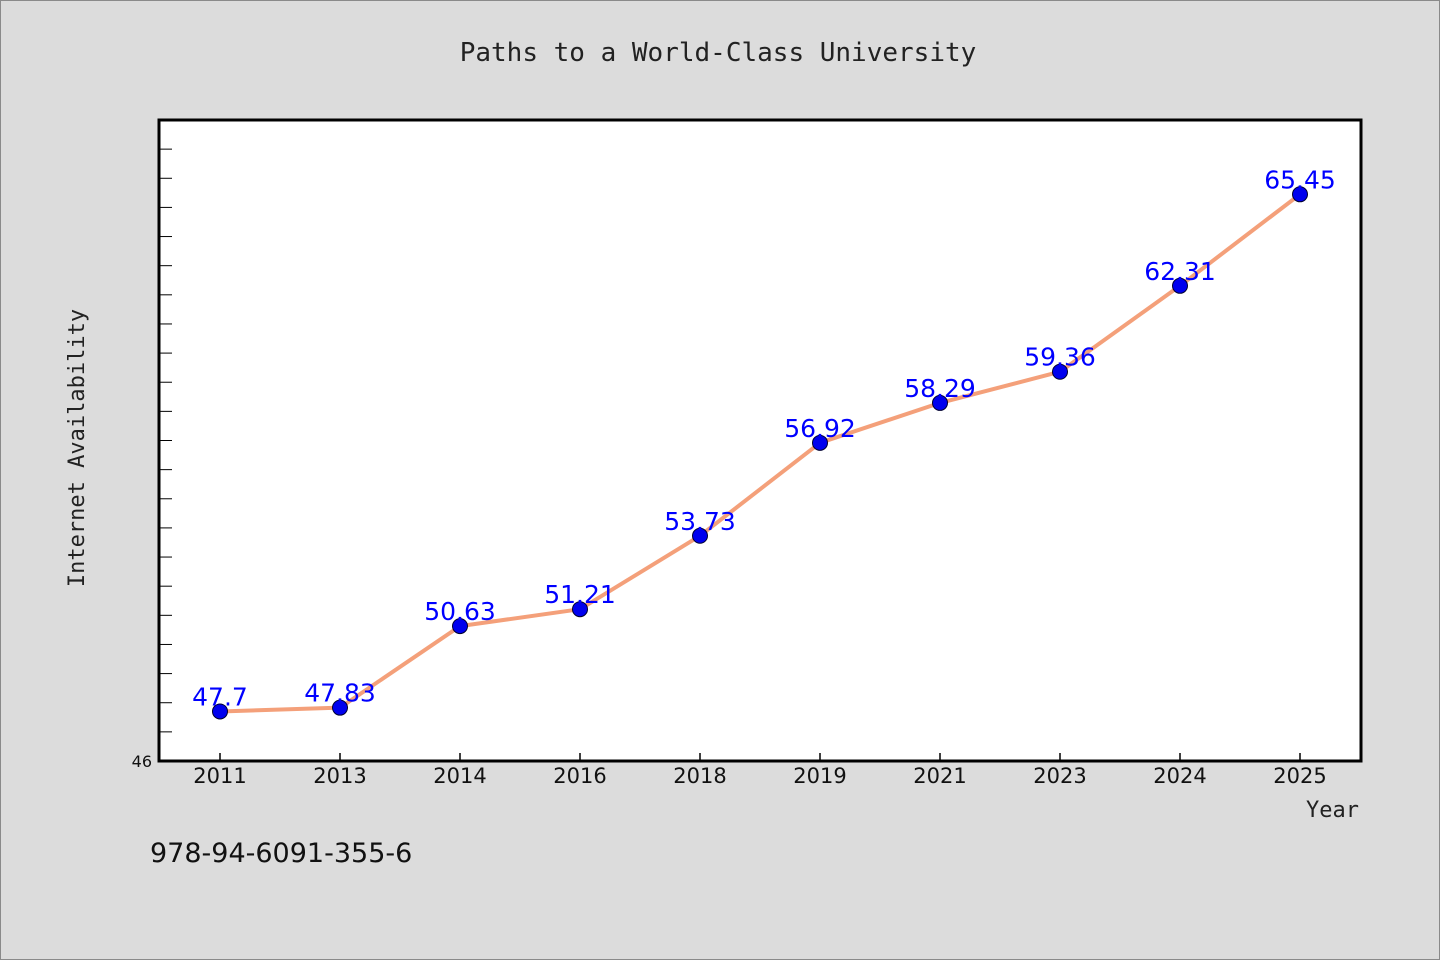  What do you see at coordinates (165, 440) in the screenshot?
I see `y-axis-ticks` at bounding box center [165, 440].